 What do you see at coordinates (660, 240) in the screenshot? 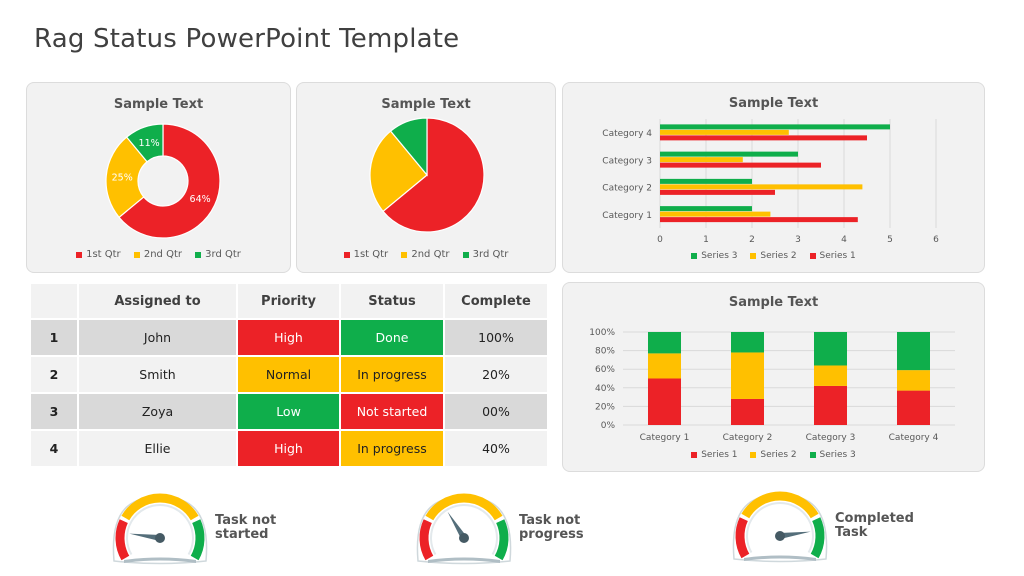
I see `x-tick-label: 0` at bounding box center [660, 240].